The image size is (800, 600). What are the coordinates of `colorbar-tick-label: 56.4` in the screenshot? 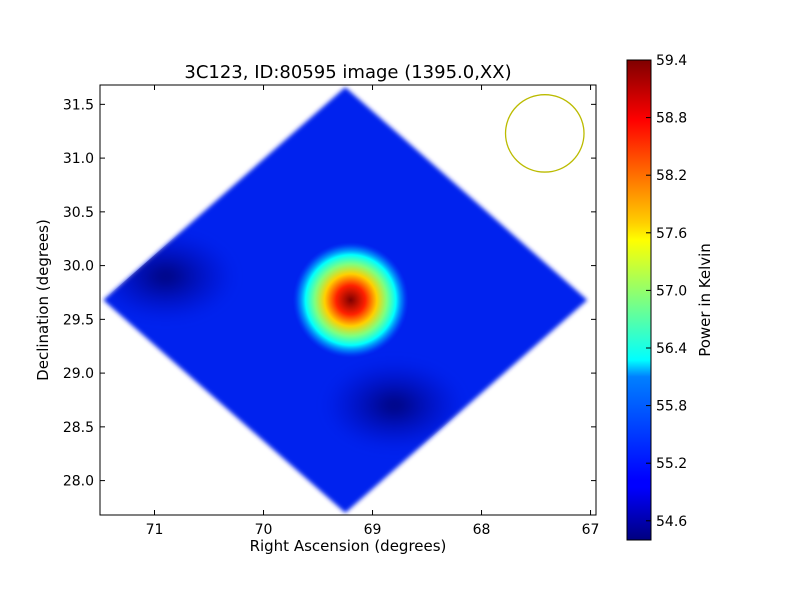 It's located at (671, 349).